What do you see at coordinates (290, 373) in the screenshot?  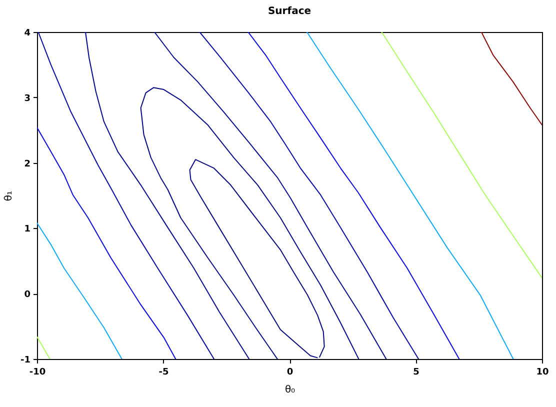 I see `x-tick-label: 0` at bounding box center [290, 373].